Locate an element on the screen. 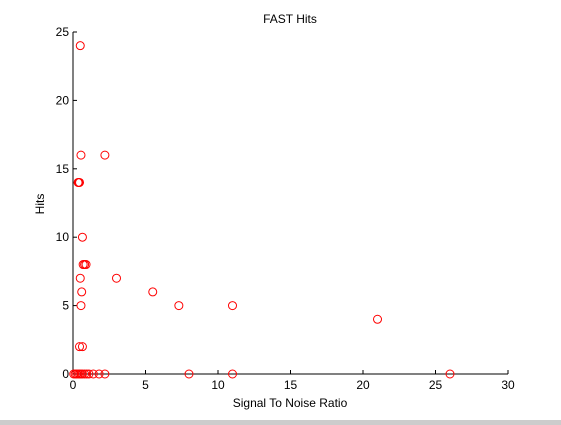 The image size is (561, 425). y-tick-label: 20 is located at coordinates (63, 100).